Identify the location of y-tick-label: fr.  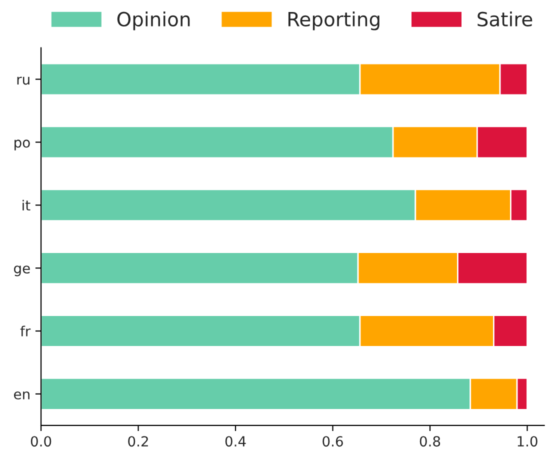
(25, 331).